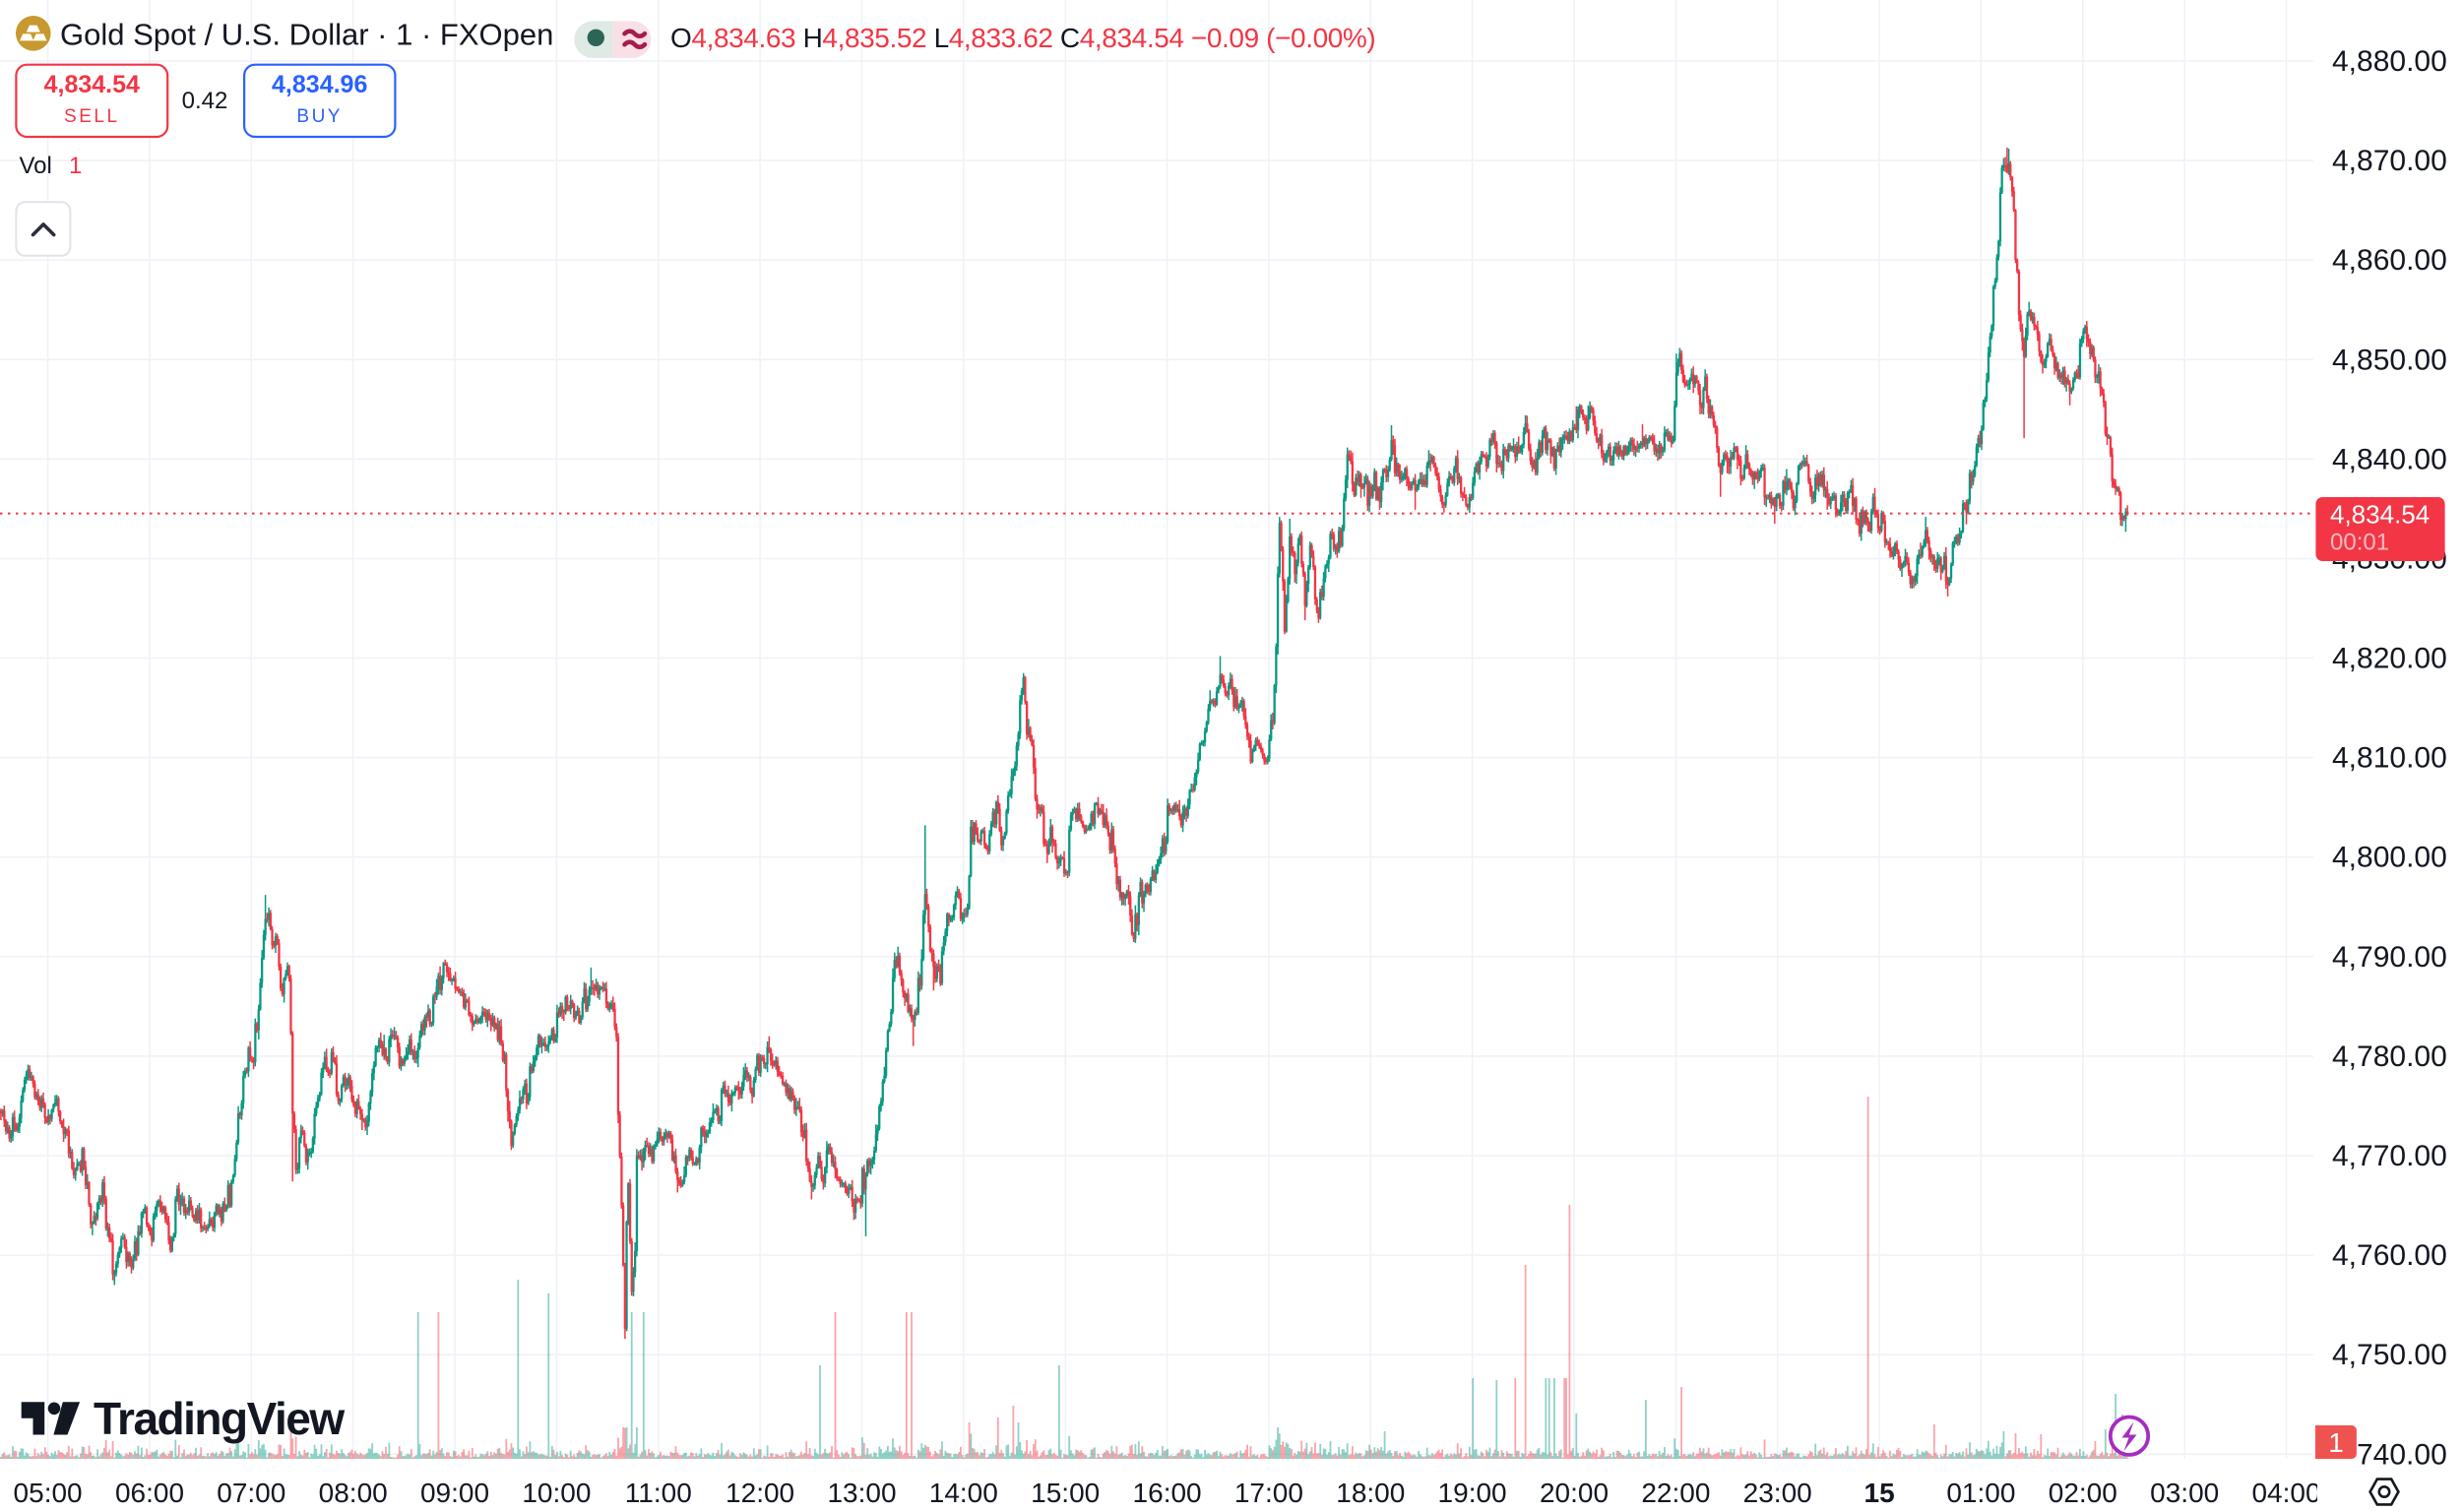 This screenshot has height=1512, width=2463. What do you see at coordinates (1065, 1493) in the screenshot?
I see `svg-text: 15:00` at bounding box center [1065, 1493].